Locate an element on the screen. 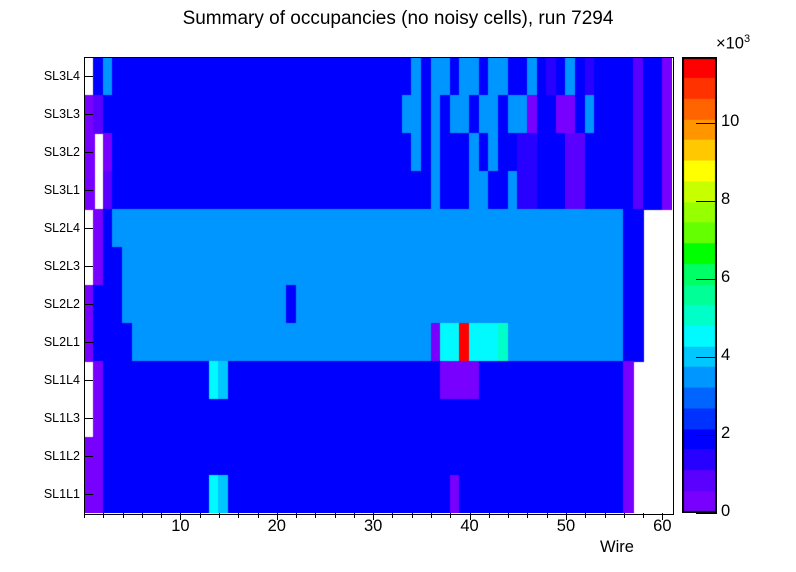  color-palette-canvas is located at coordinates (699, 285).